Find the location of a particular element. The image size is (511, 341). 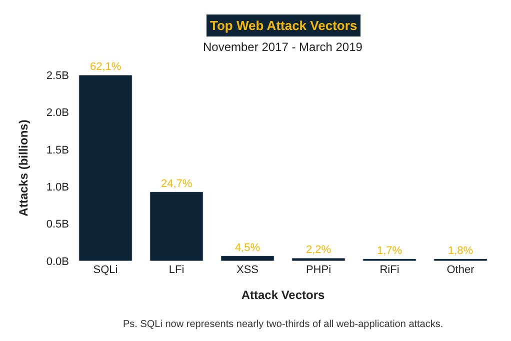

annotation: 1,7% is located at coordinates (389, 251).